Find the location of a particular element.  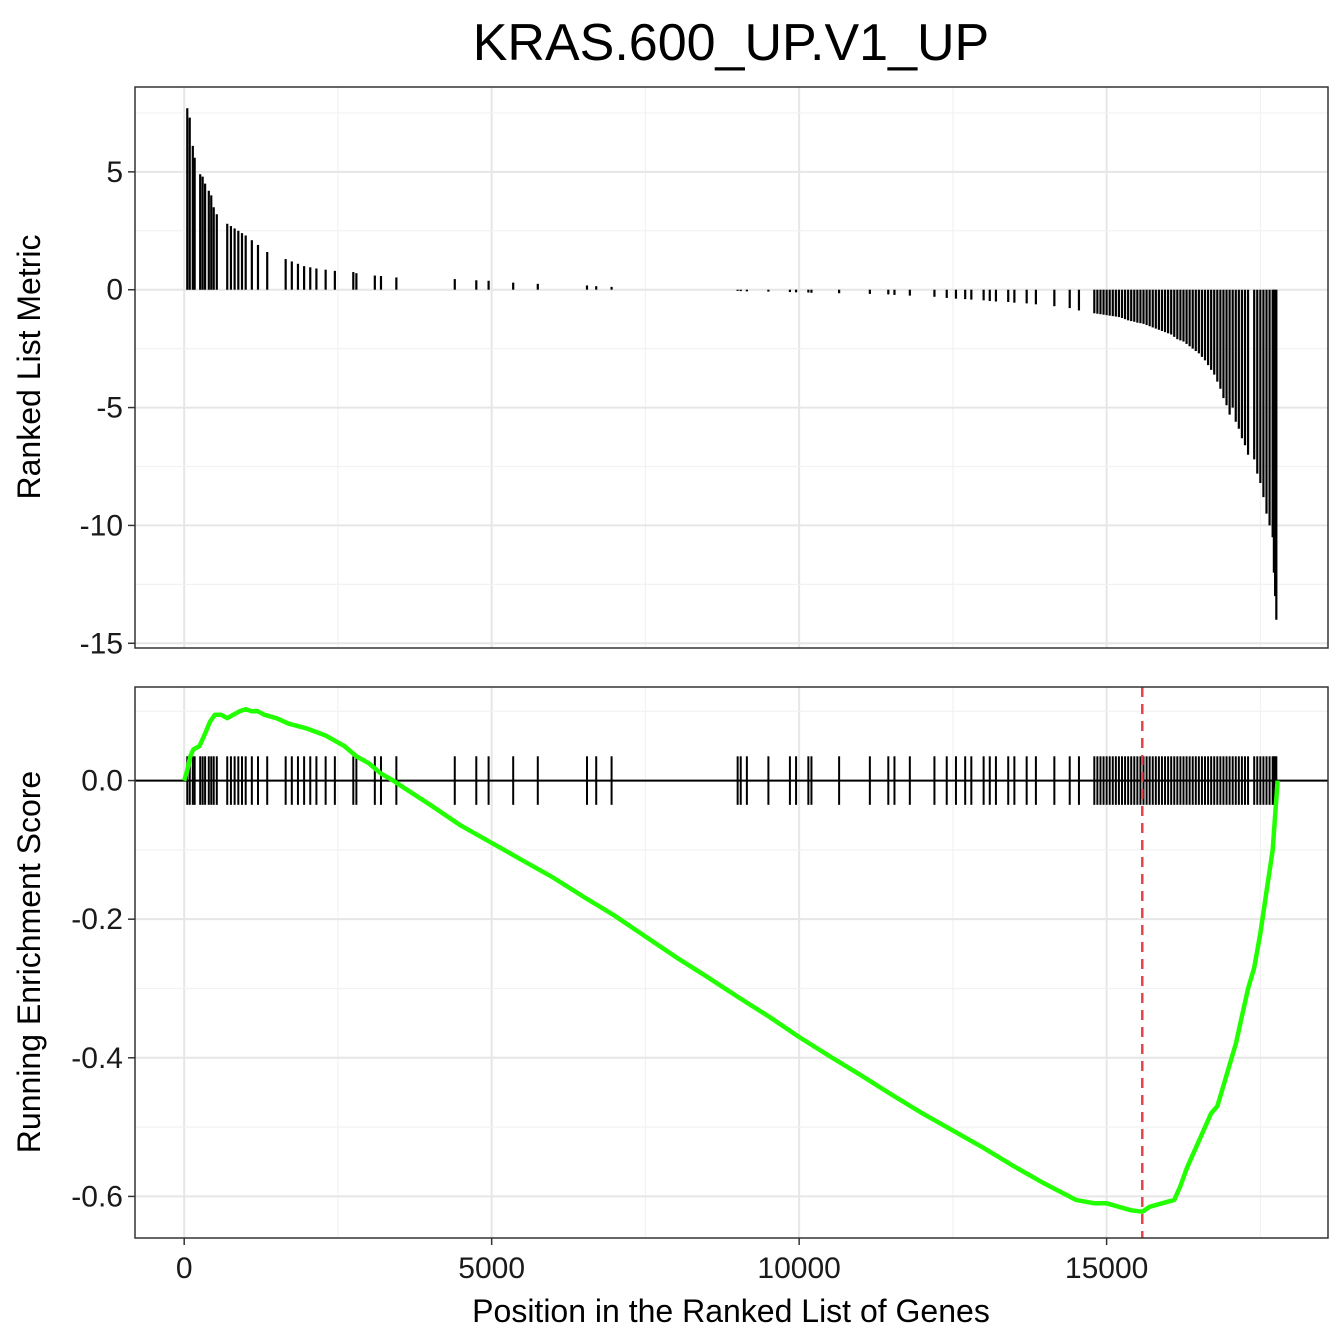

ranked-metric-y-axis-title: Ranked List Metric is located at coordinates (29, 367).